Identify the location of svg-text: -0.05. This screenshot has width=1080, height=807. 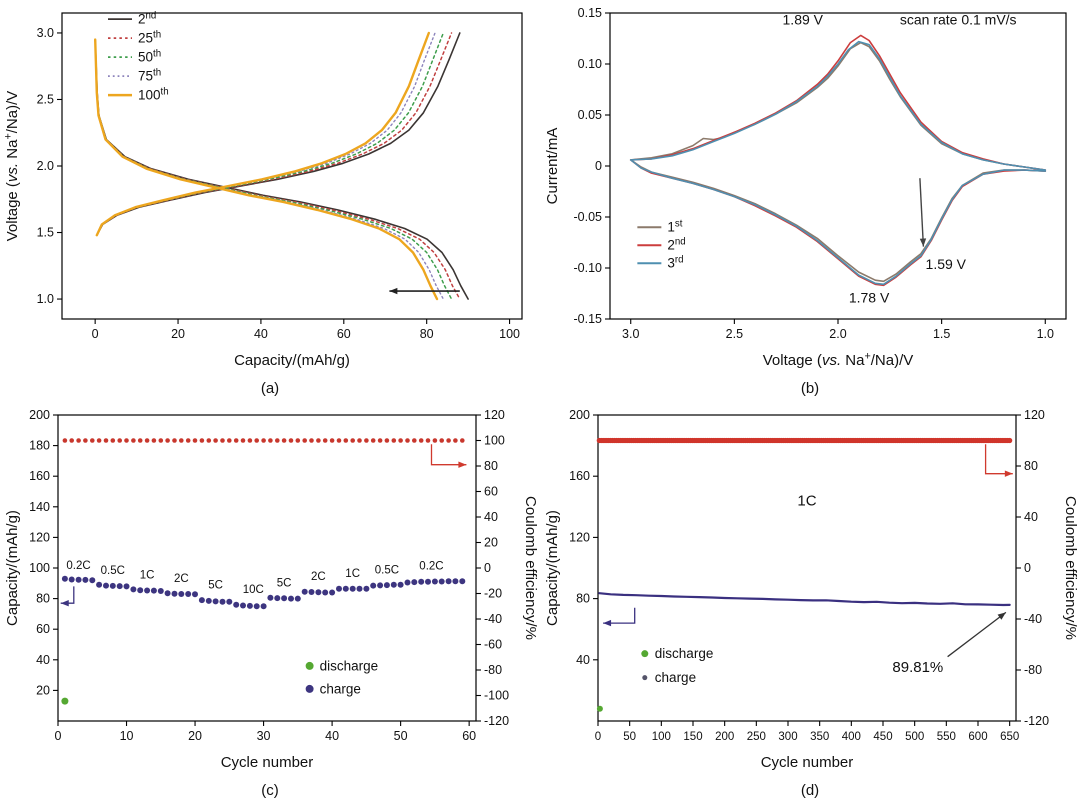
(588, 217).